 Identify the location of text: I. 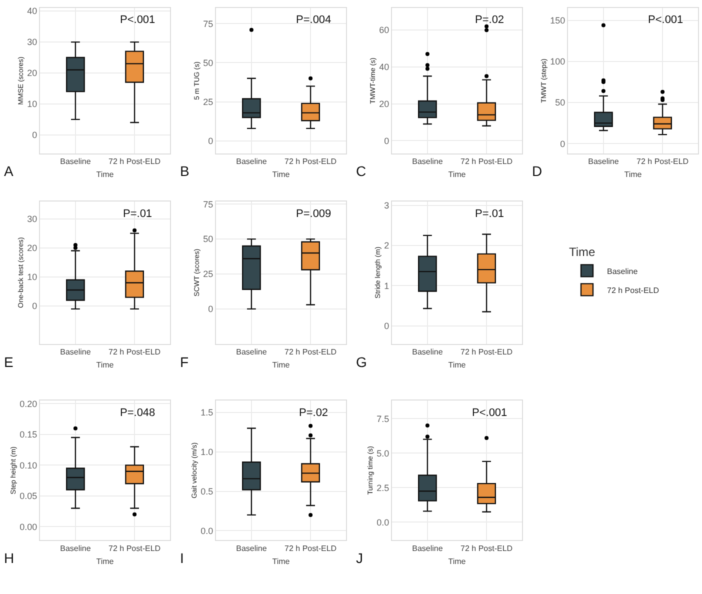
(182, 558).